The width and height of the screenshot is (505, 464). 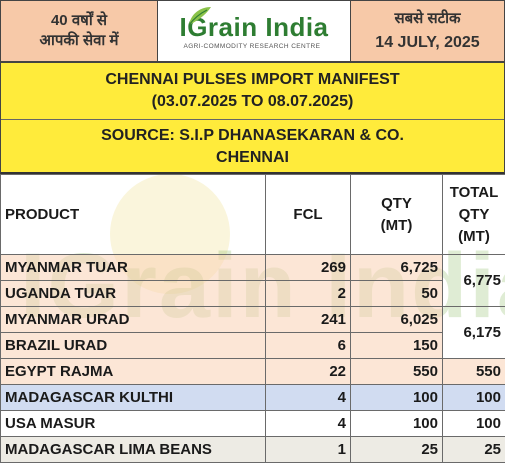 I want to click on header-total-line2: QTY, so click(x=474, y=214).